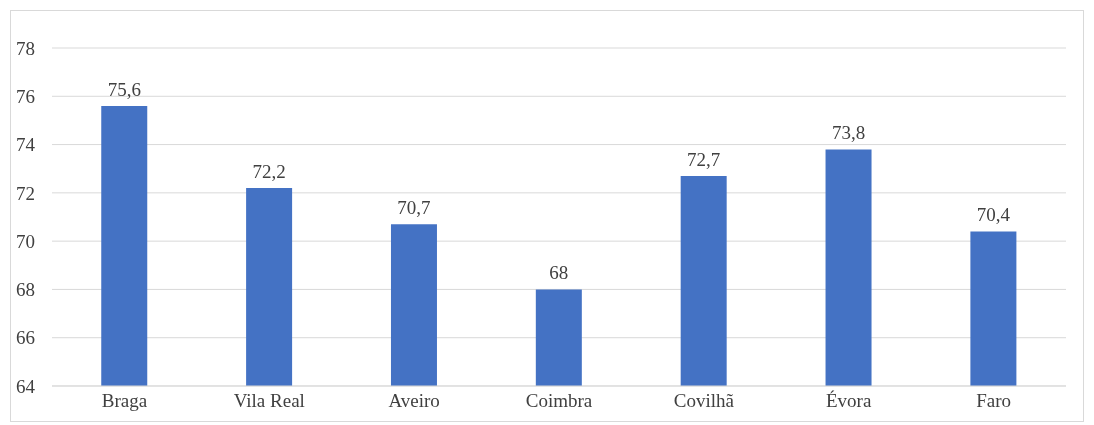 Image resolution: width=1094 pixels, height=425 pixels. What do you see at coordinates (848, 133) in the screenshot?
I see `data-label: 73,8` at bounding box center [848, 133].